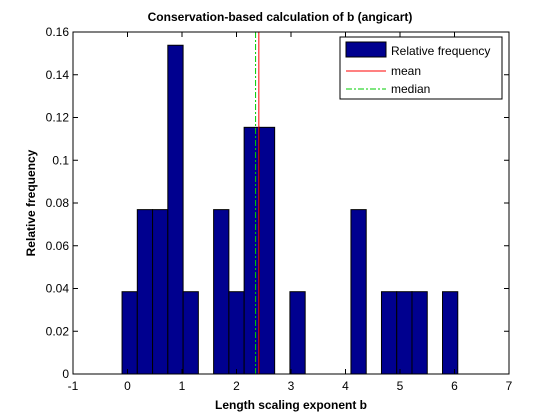 Image resolution: width=560 pixels, height=420 pixels. I want to click on x-tick-label: 7, so click(509, 386).